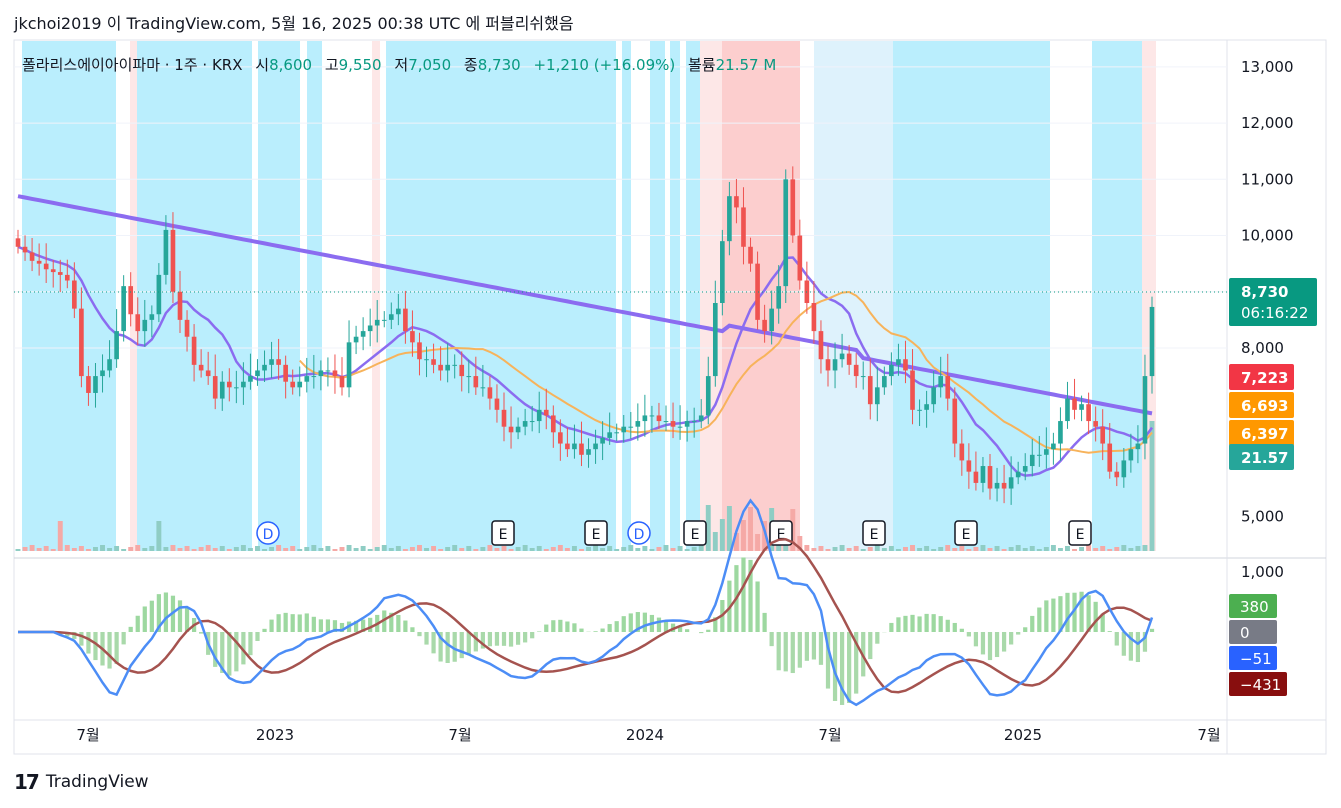  I want to click on price-badge-subtext: 06:16:22, so click(1274, 313).